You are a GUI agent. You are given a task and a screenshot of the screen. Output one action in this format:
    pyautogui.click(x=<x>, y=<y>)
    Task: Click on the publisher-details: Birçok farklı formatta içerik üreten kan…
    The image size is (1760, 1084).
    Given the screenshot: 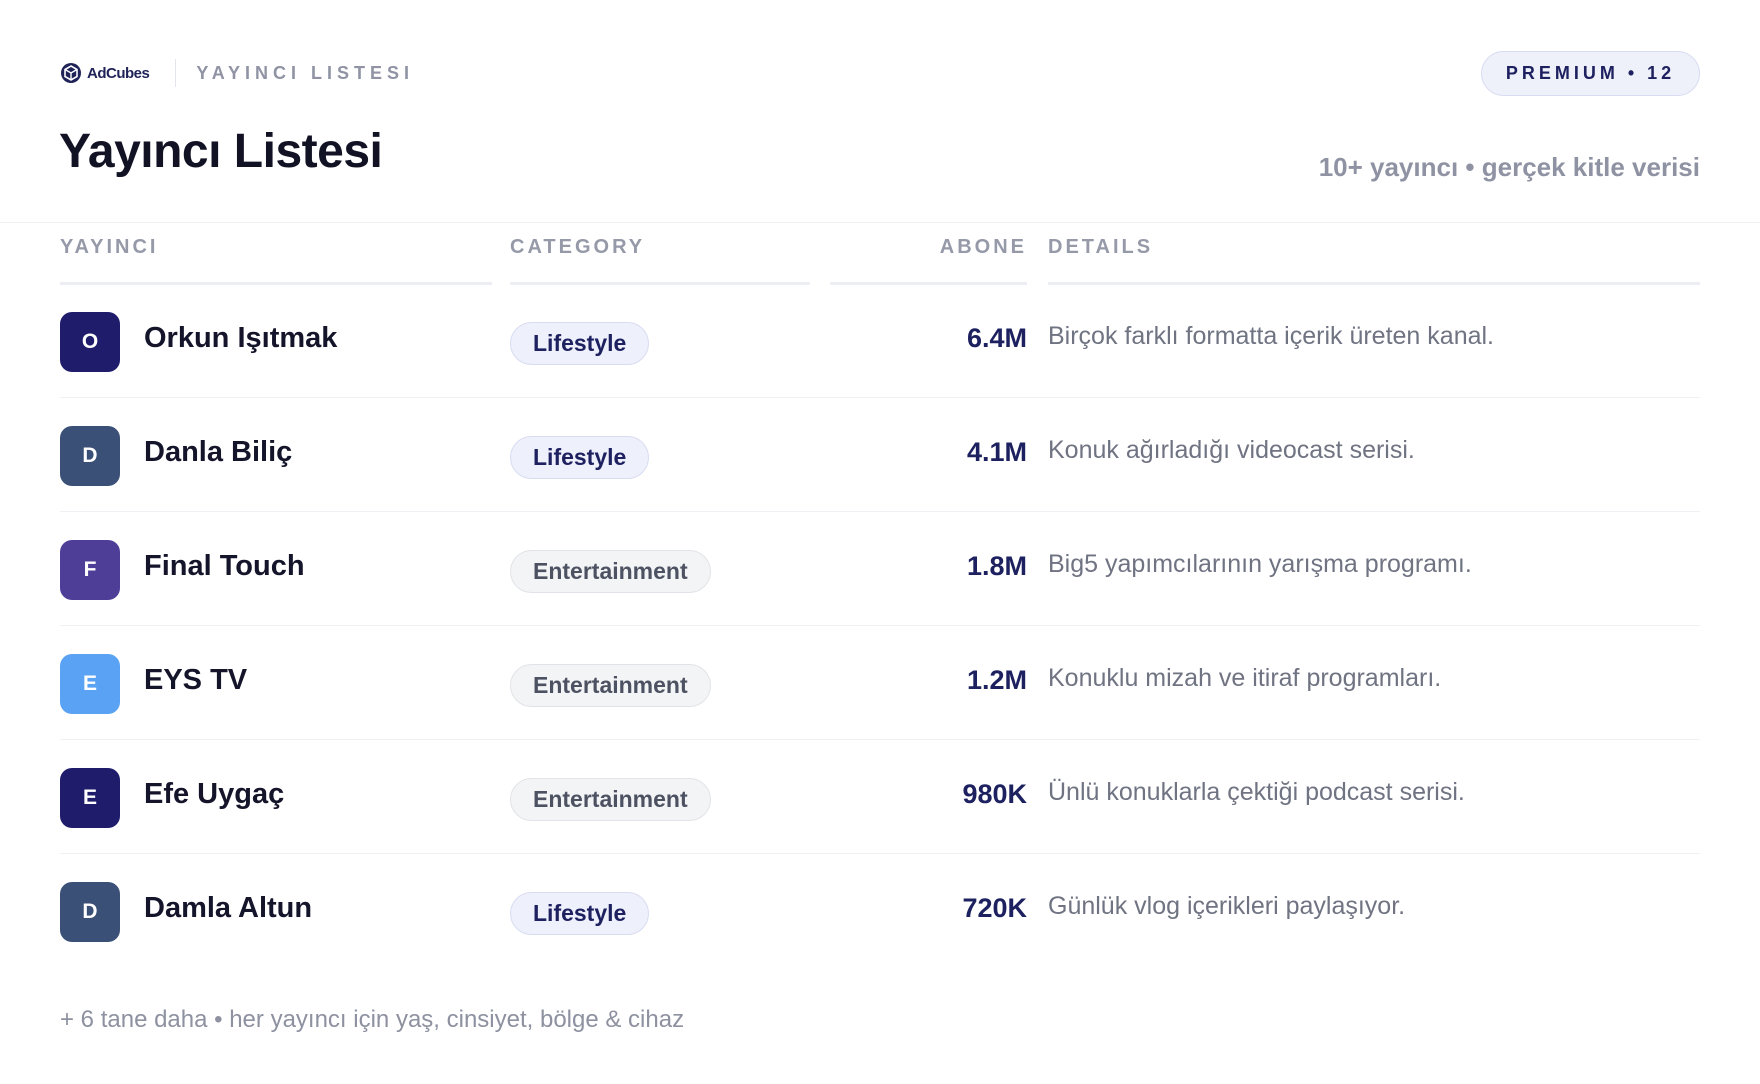 What is the action you would take?
    pyautogui.click(x=1271, y=336)
    